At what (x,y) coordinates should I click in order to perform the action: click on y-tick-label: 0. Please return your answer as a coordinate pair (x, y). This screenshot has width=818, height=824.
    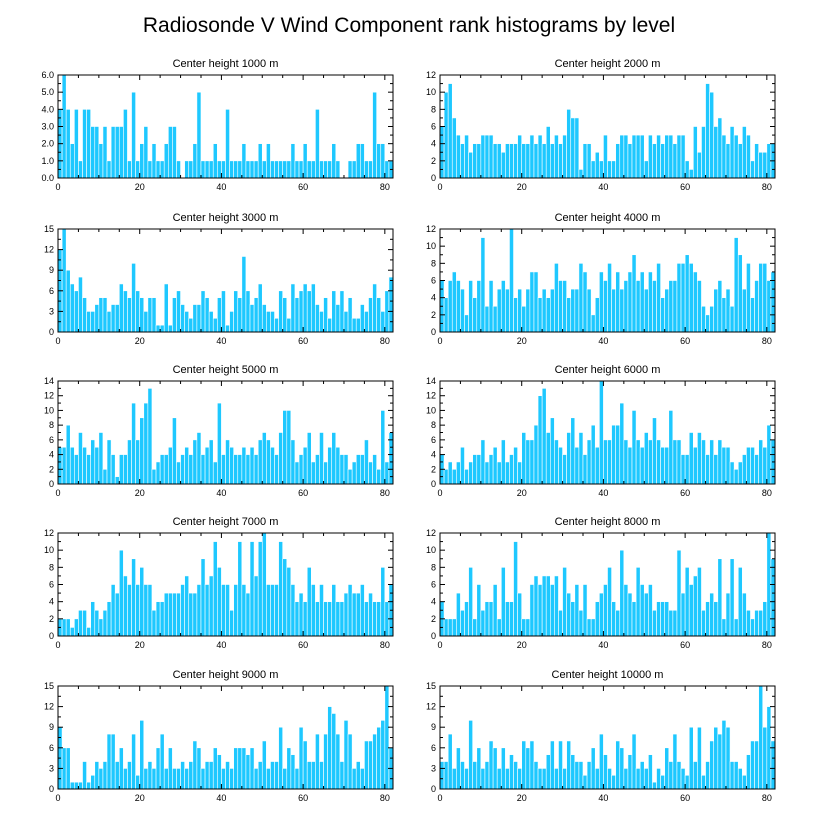
    Looking at the image, I should click on (433, 789).